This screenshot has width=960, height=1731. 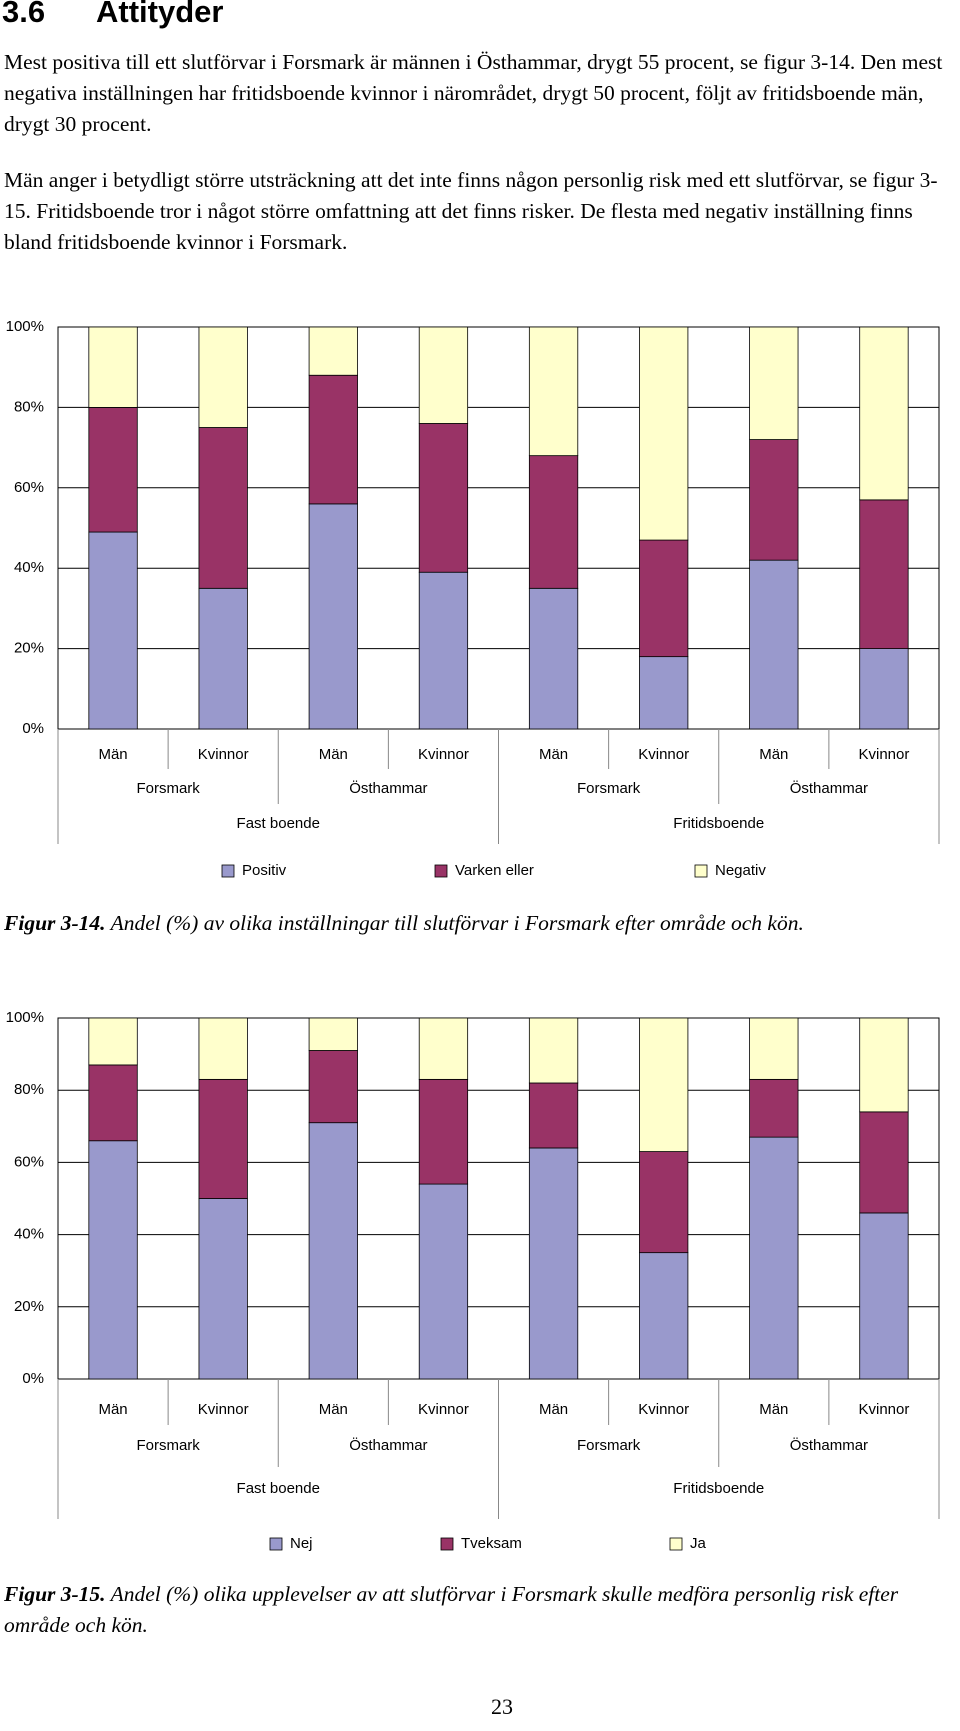 What do you see at coordinates (278, 1488) in the screenshot?
I see `supergroup-label: Fast boende` at bounding box center [278, 1488].